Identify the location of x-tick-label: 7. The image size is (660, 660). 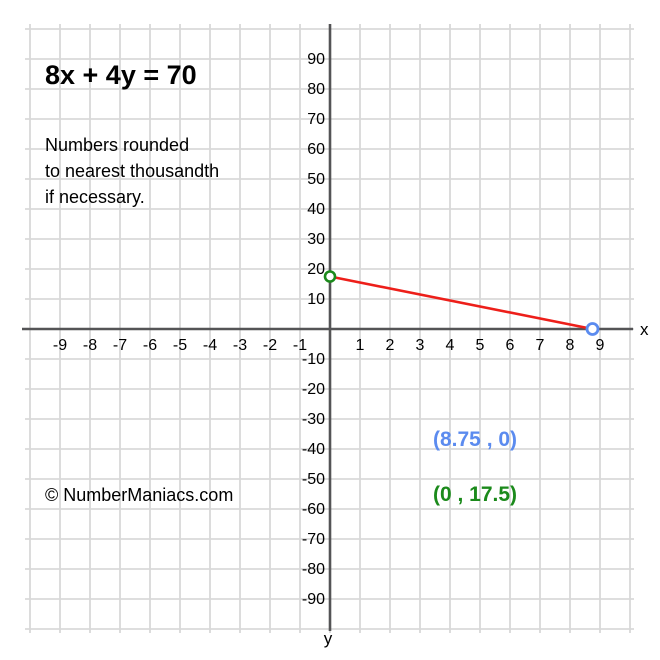
(540, 345).